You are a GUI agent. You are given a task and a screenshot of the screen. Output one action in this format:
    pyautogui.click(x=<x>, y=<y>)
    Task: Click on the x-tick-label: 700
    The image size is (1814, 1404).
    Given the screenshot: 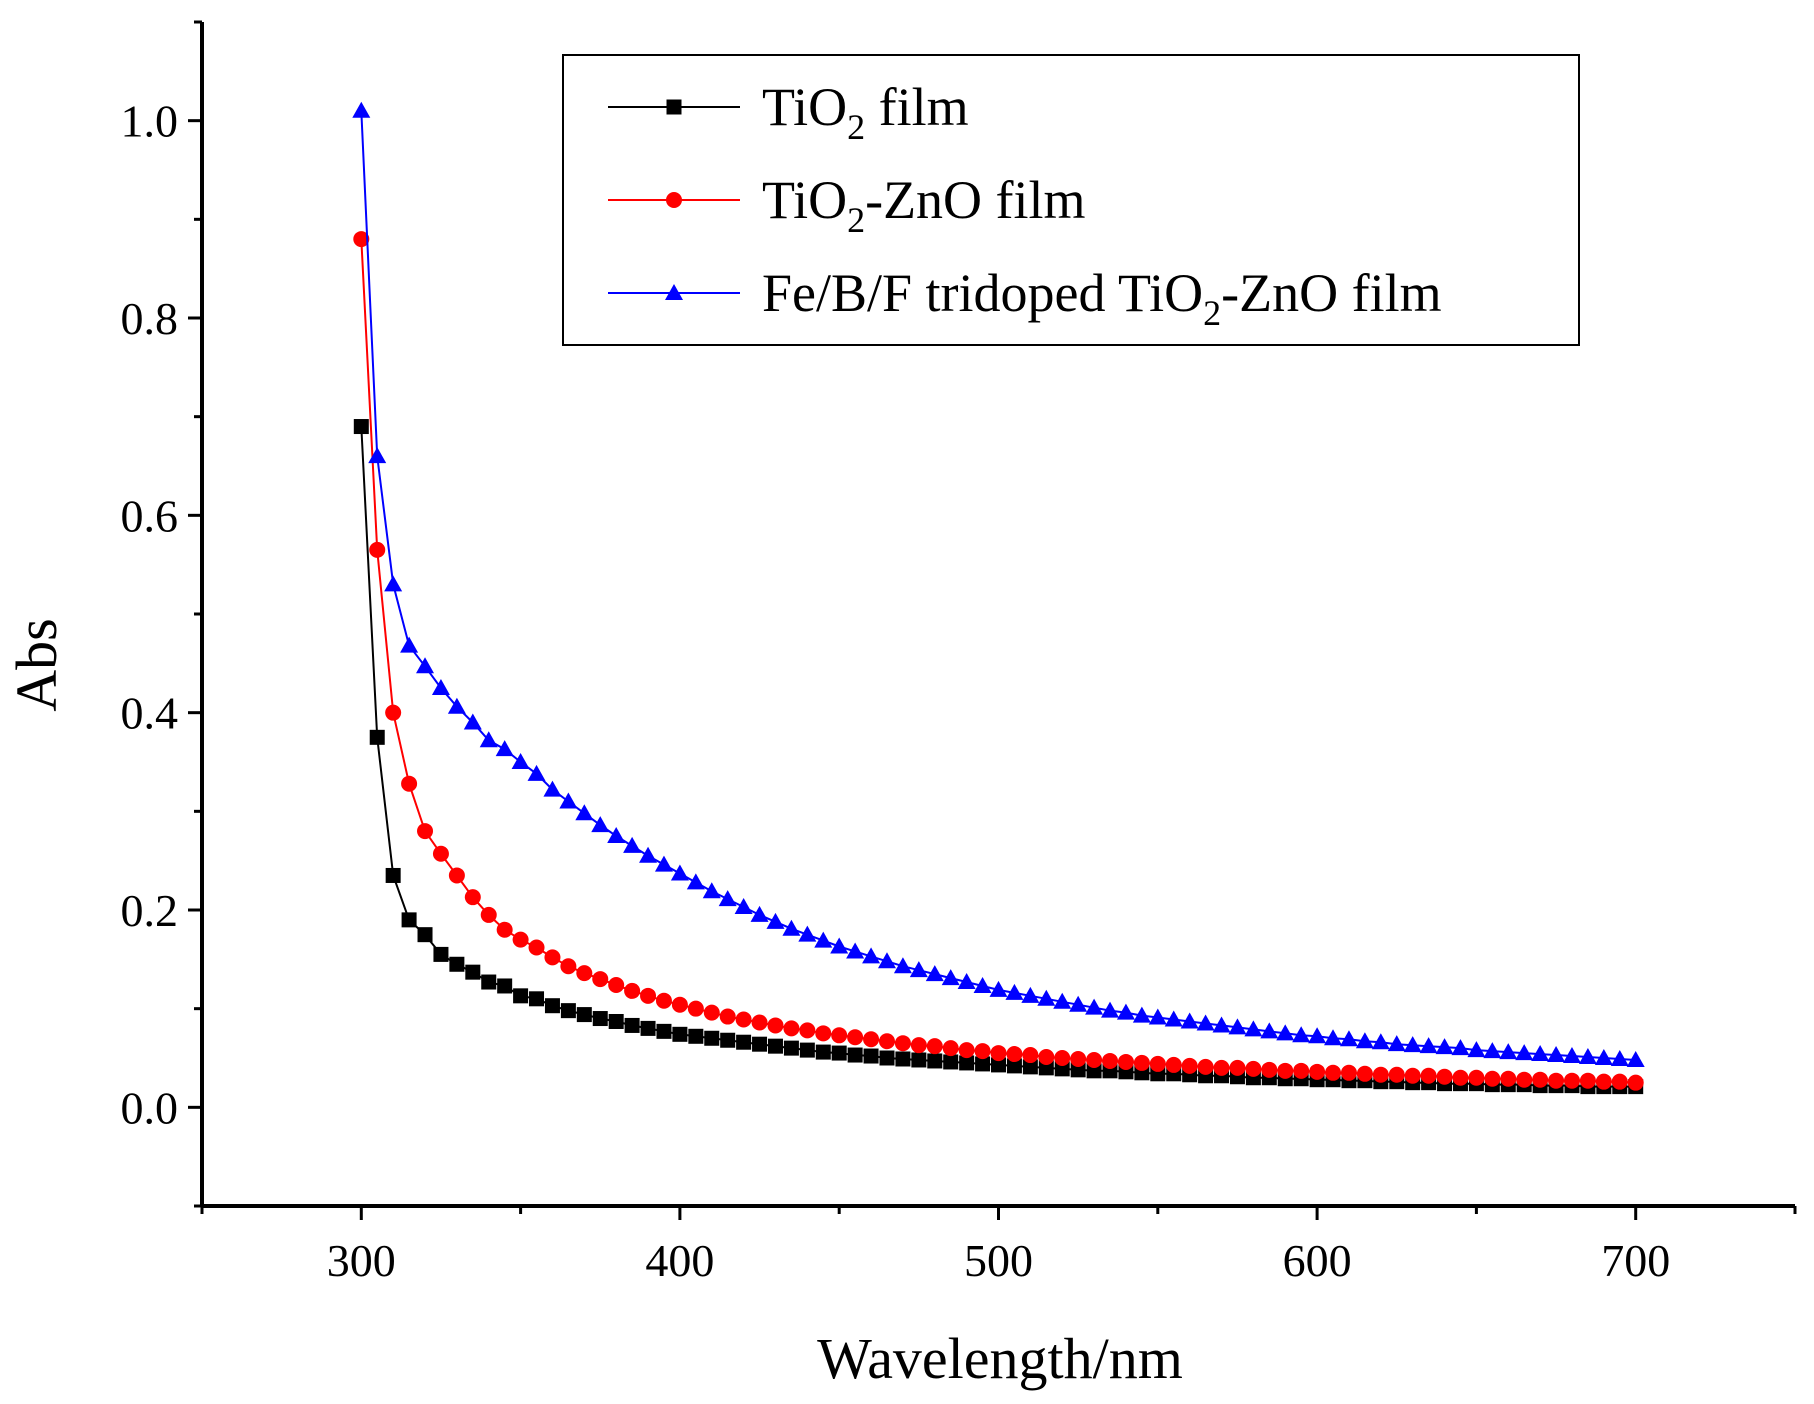 What is the action you would take?
    pyautogui.click(x=1635, y=1260)
    